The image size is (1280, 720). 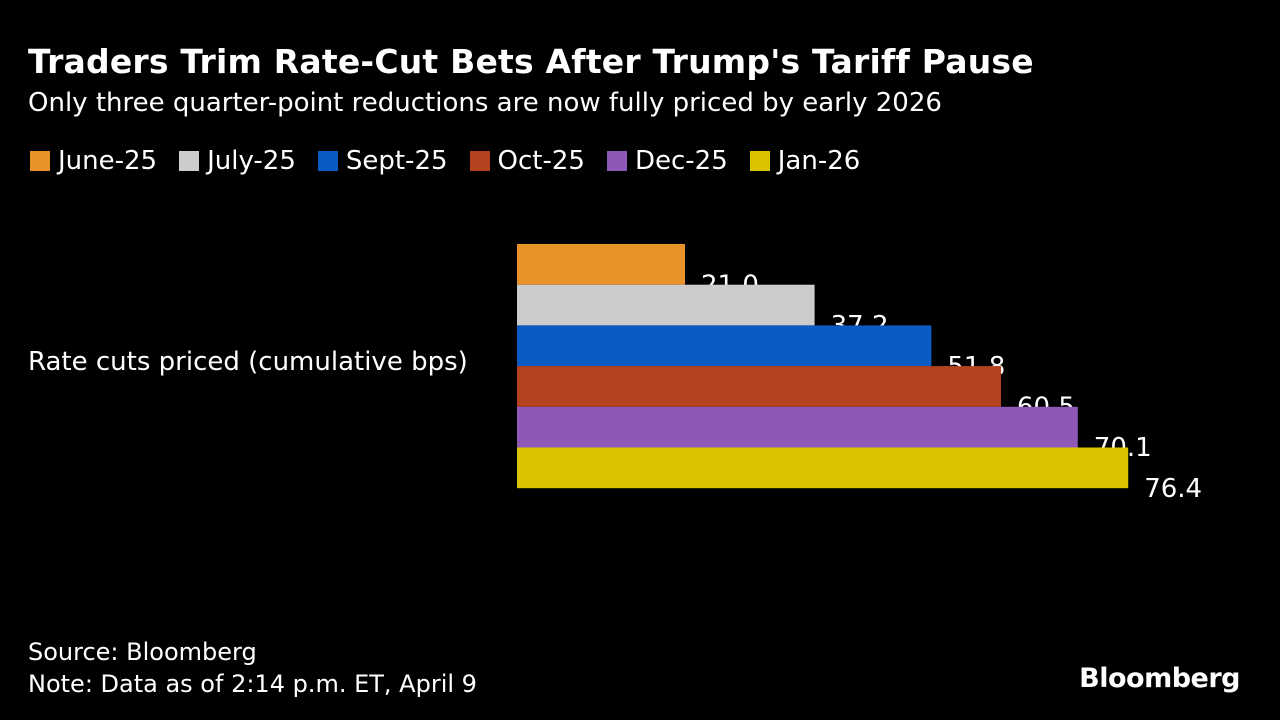 I want to click on legend-item: Dec-25, so click(x=667, y=161).